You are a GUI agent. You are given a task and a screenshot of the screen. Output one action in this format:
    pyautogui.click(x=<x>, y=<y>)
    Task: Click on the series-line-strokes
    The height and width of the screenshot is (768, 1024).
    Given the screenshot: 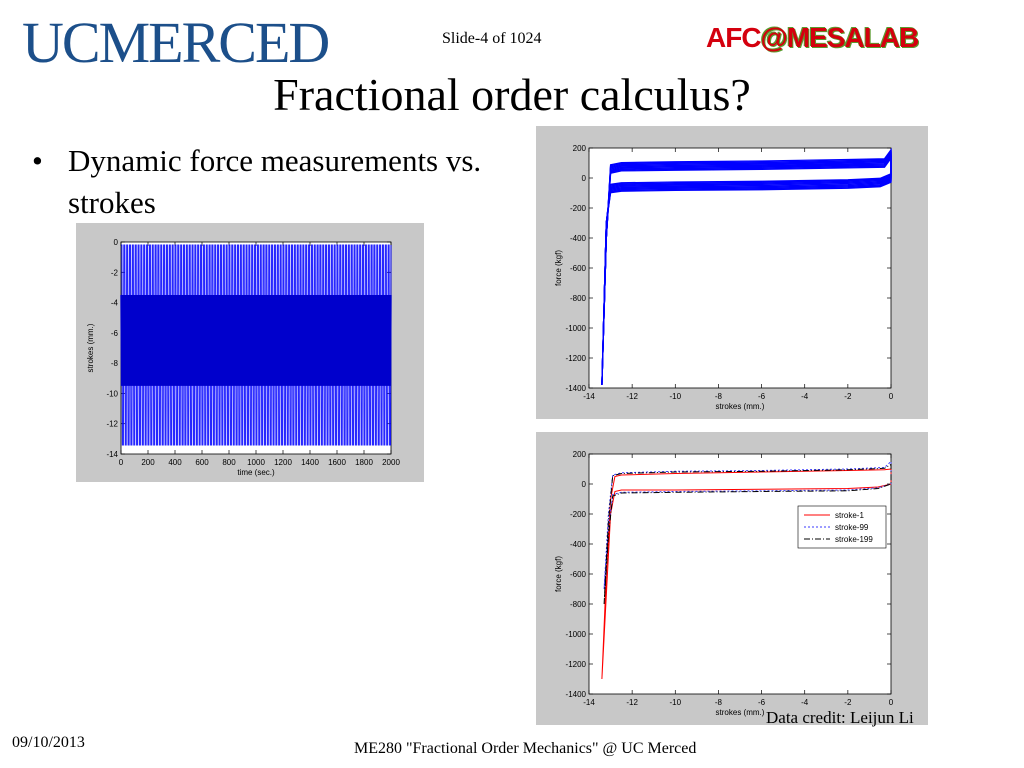 What is the action you would take?
    pyautogui.click(x=256, y=345)
    